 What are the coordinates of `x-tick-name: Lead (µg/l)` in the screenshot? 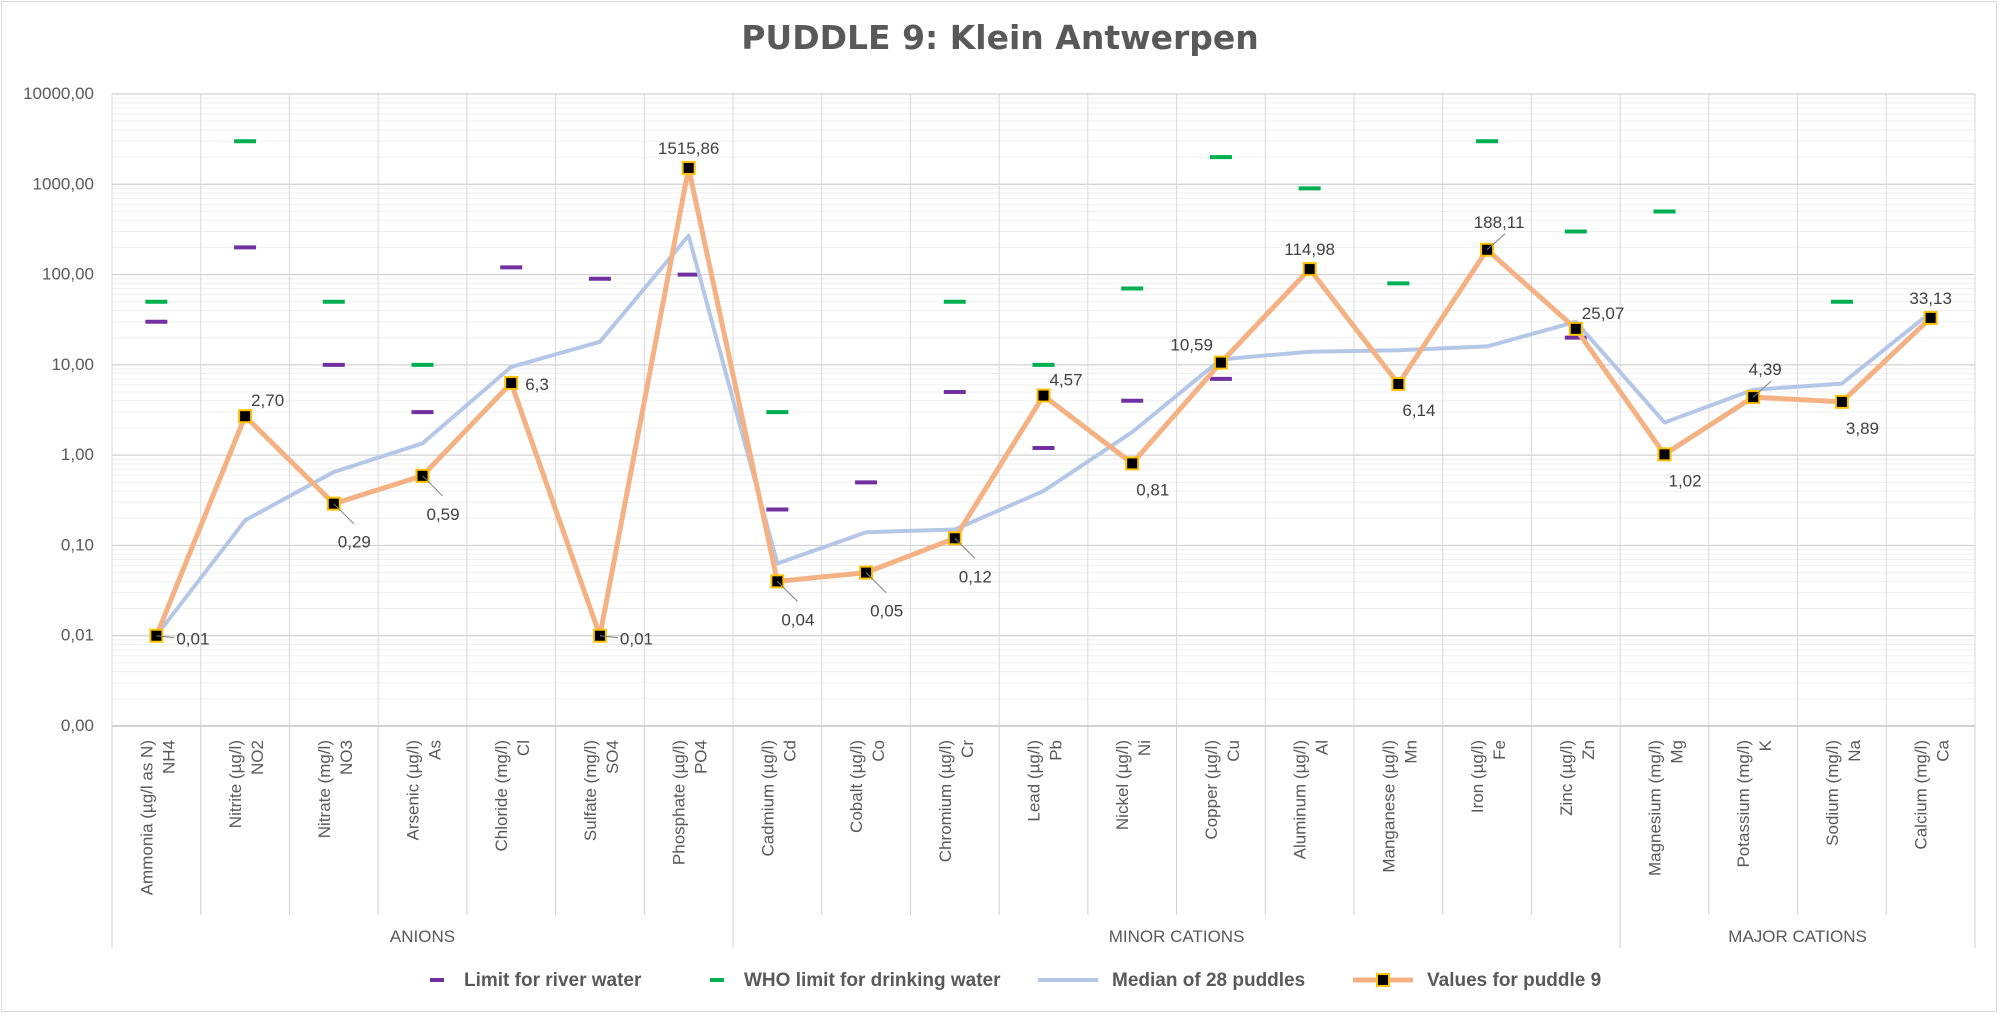 It's located at (1034, 781).